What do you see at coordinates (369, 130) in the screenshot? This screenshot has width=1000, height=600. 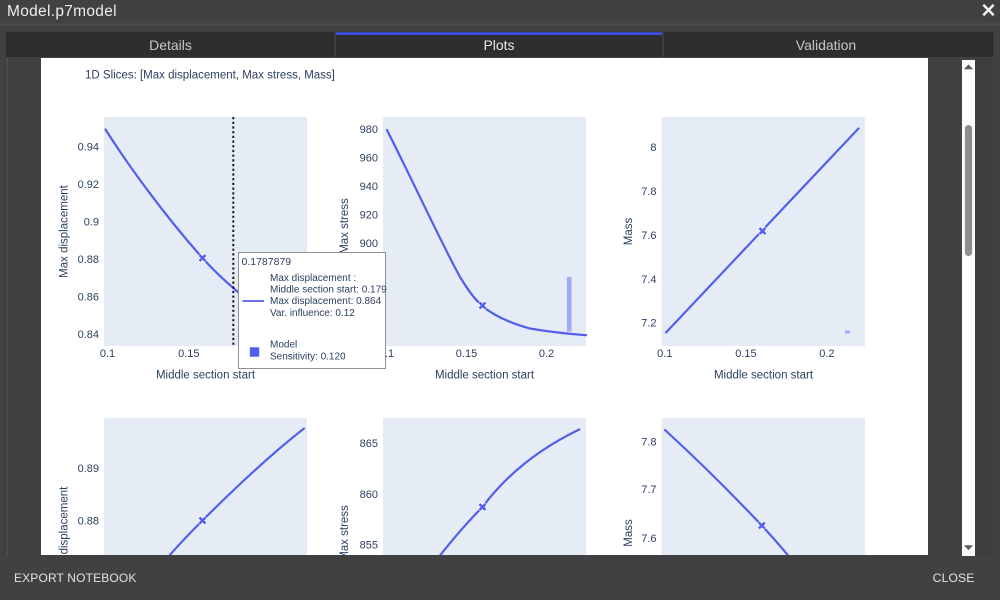 I see `svg-text: 980` at bounding box center [369, 130].